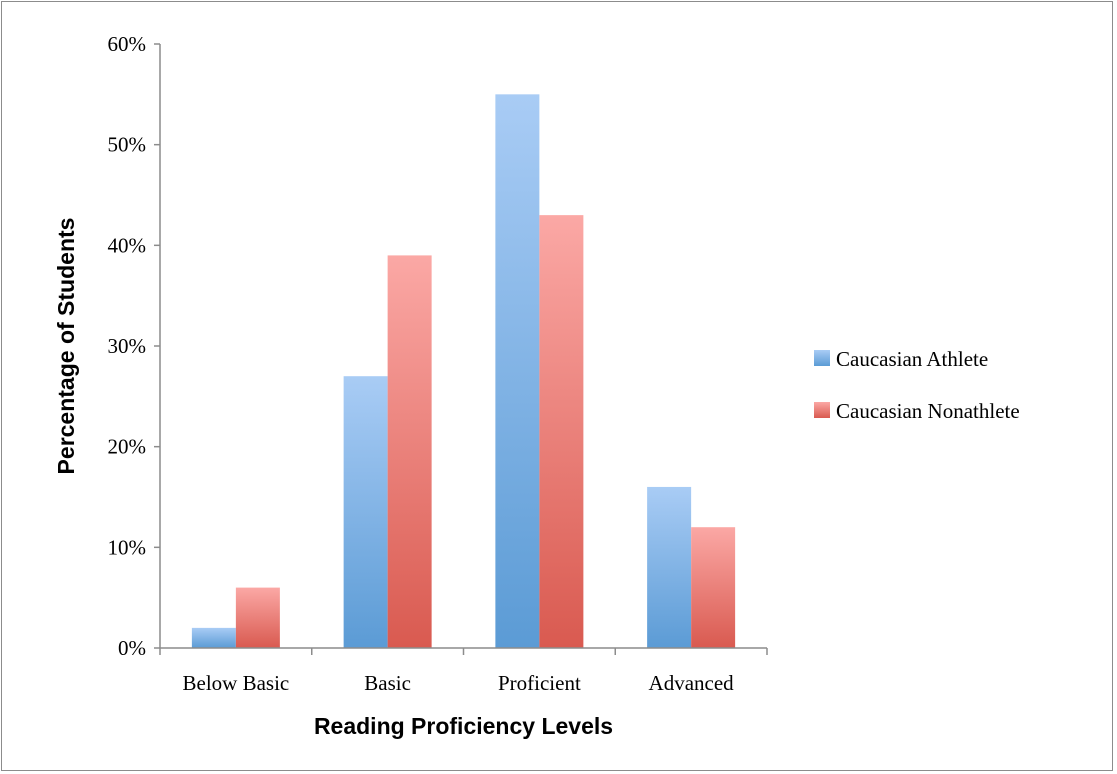 This screenshot has width=1117, height=774. I want to click on x-tick-label: Advanced, so click(692, 683).